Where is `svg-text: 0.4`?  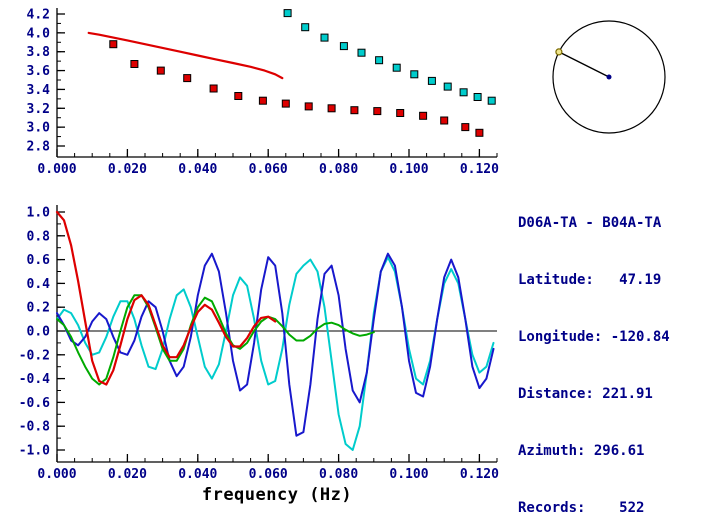 svg-text: 0.4 is located at coordinates (39, 284).